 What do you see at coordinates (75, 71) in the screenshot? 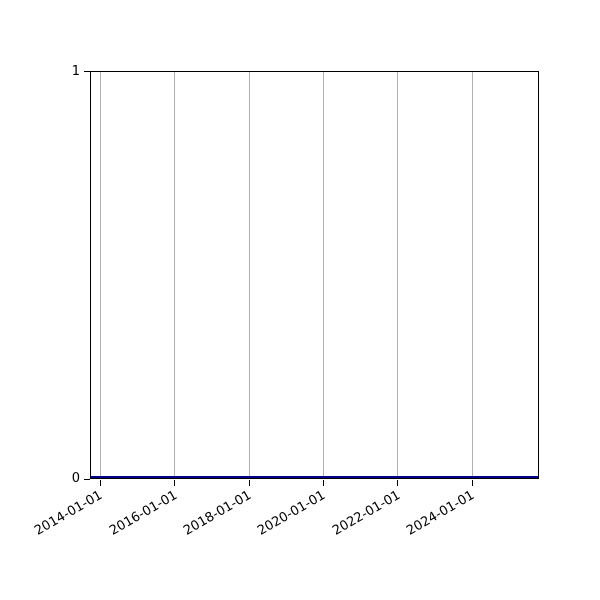
I see `y-tick-label: 1` at bounding box center [75, 71].